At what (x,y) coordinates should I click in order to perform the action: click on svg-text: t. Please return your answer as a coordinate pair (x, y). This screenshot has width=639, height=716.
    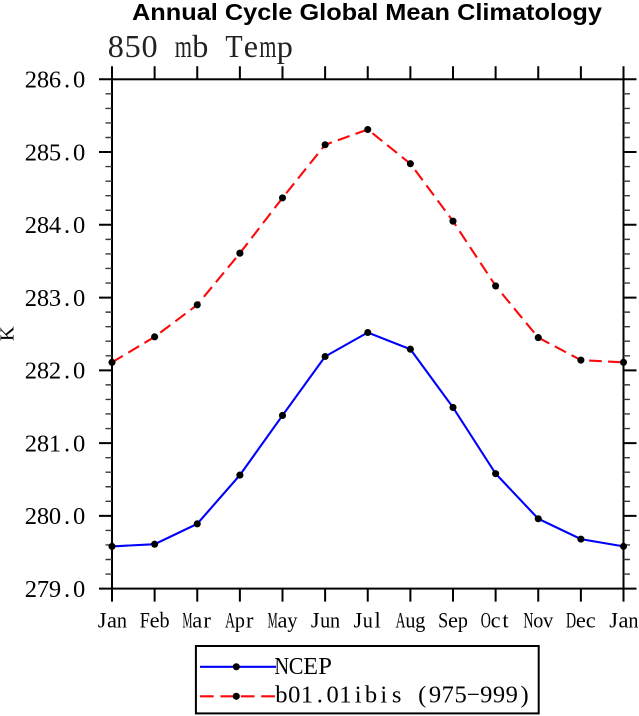
    Looking at the image, I should click on (505, 620).